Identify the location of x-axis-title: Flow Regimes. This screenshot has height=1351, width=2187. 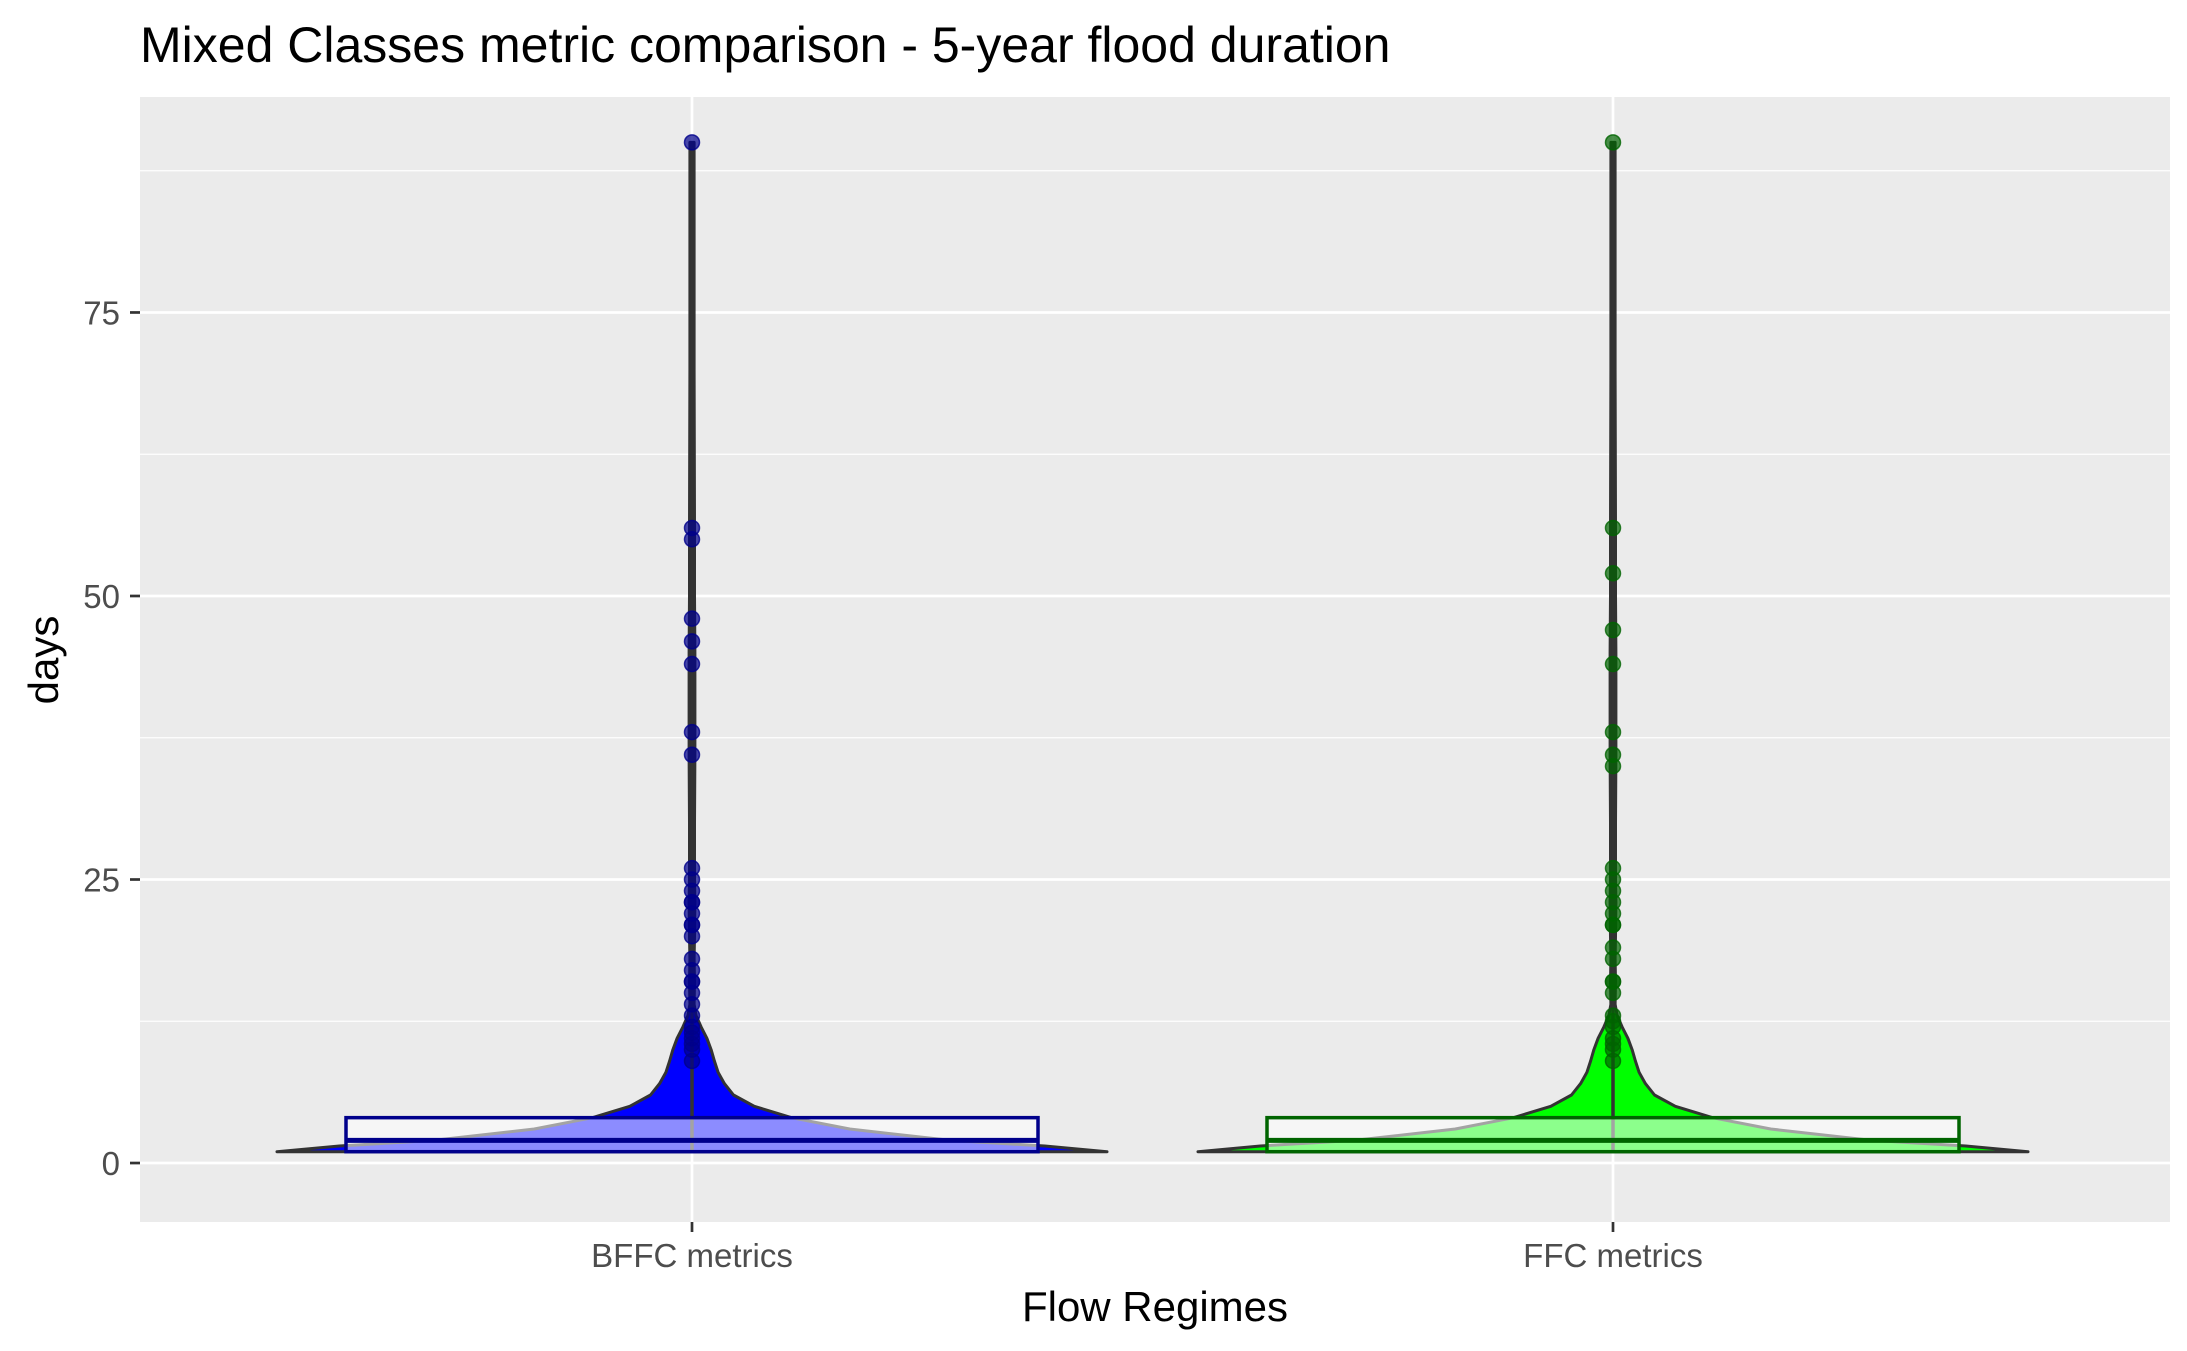
(1155, 1306).